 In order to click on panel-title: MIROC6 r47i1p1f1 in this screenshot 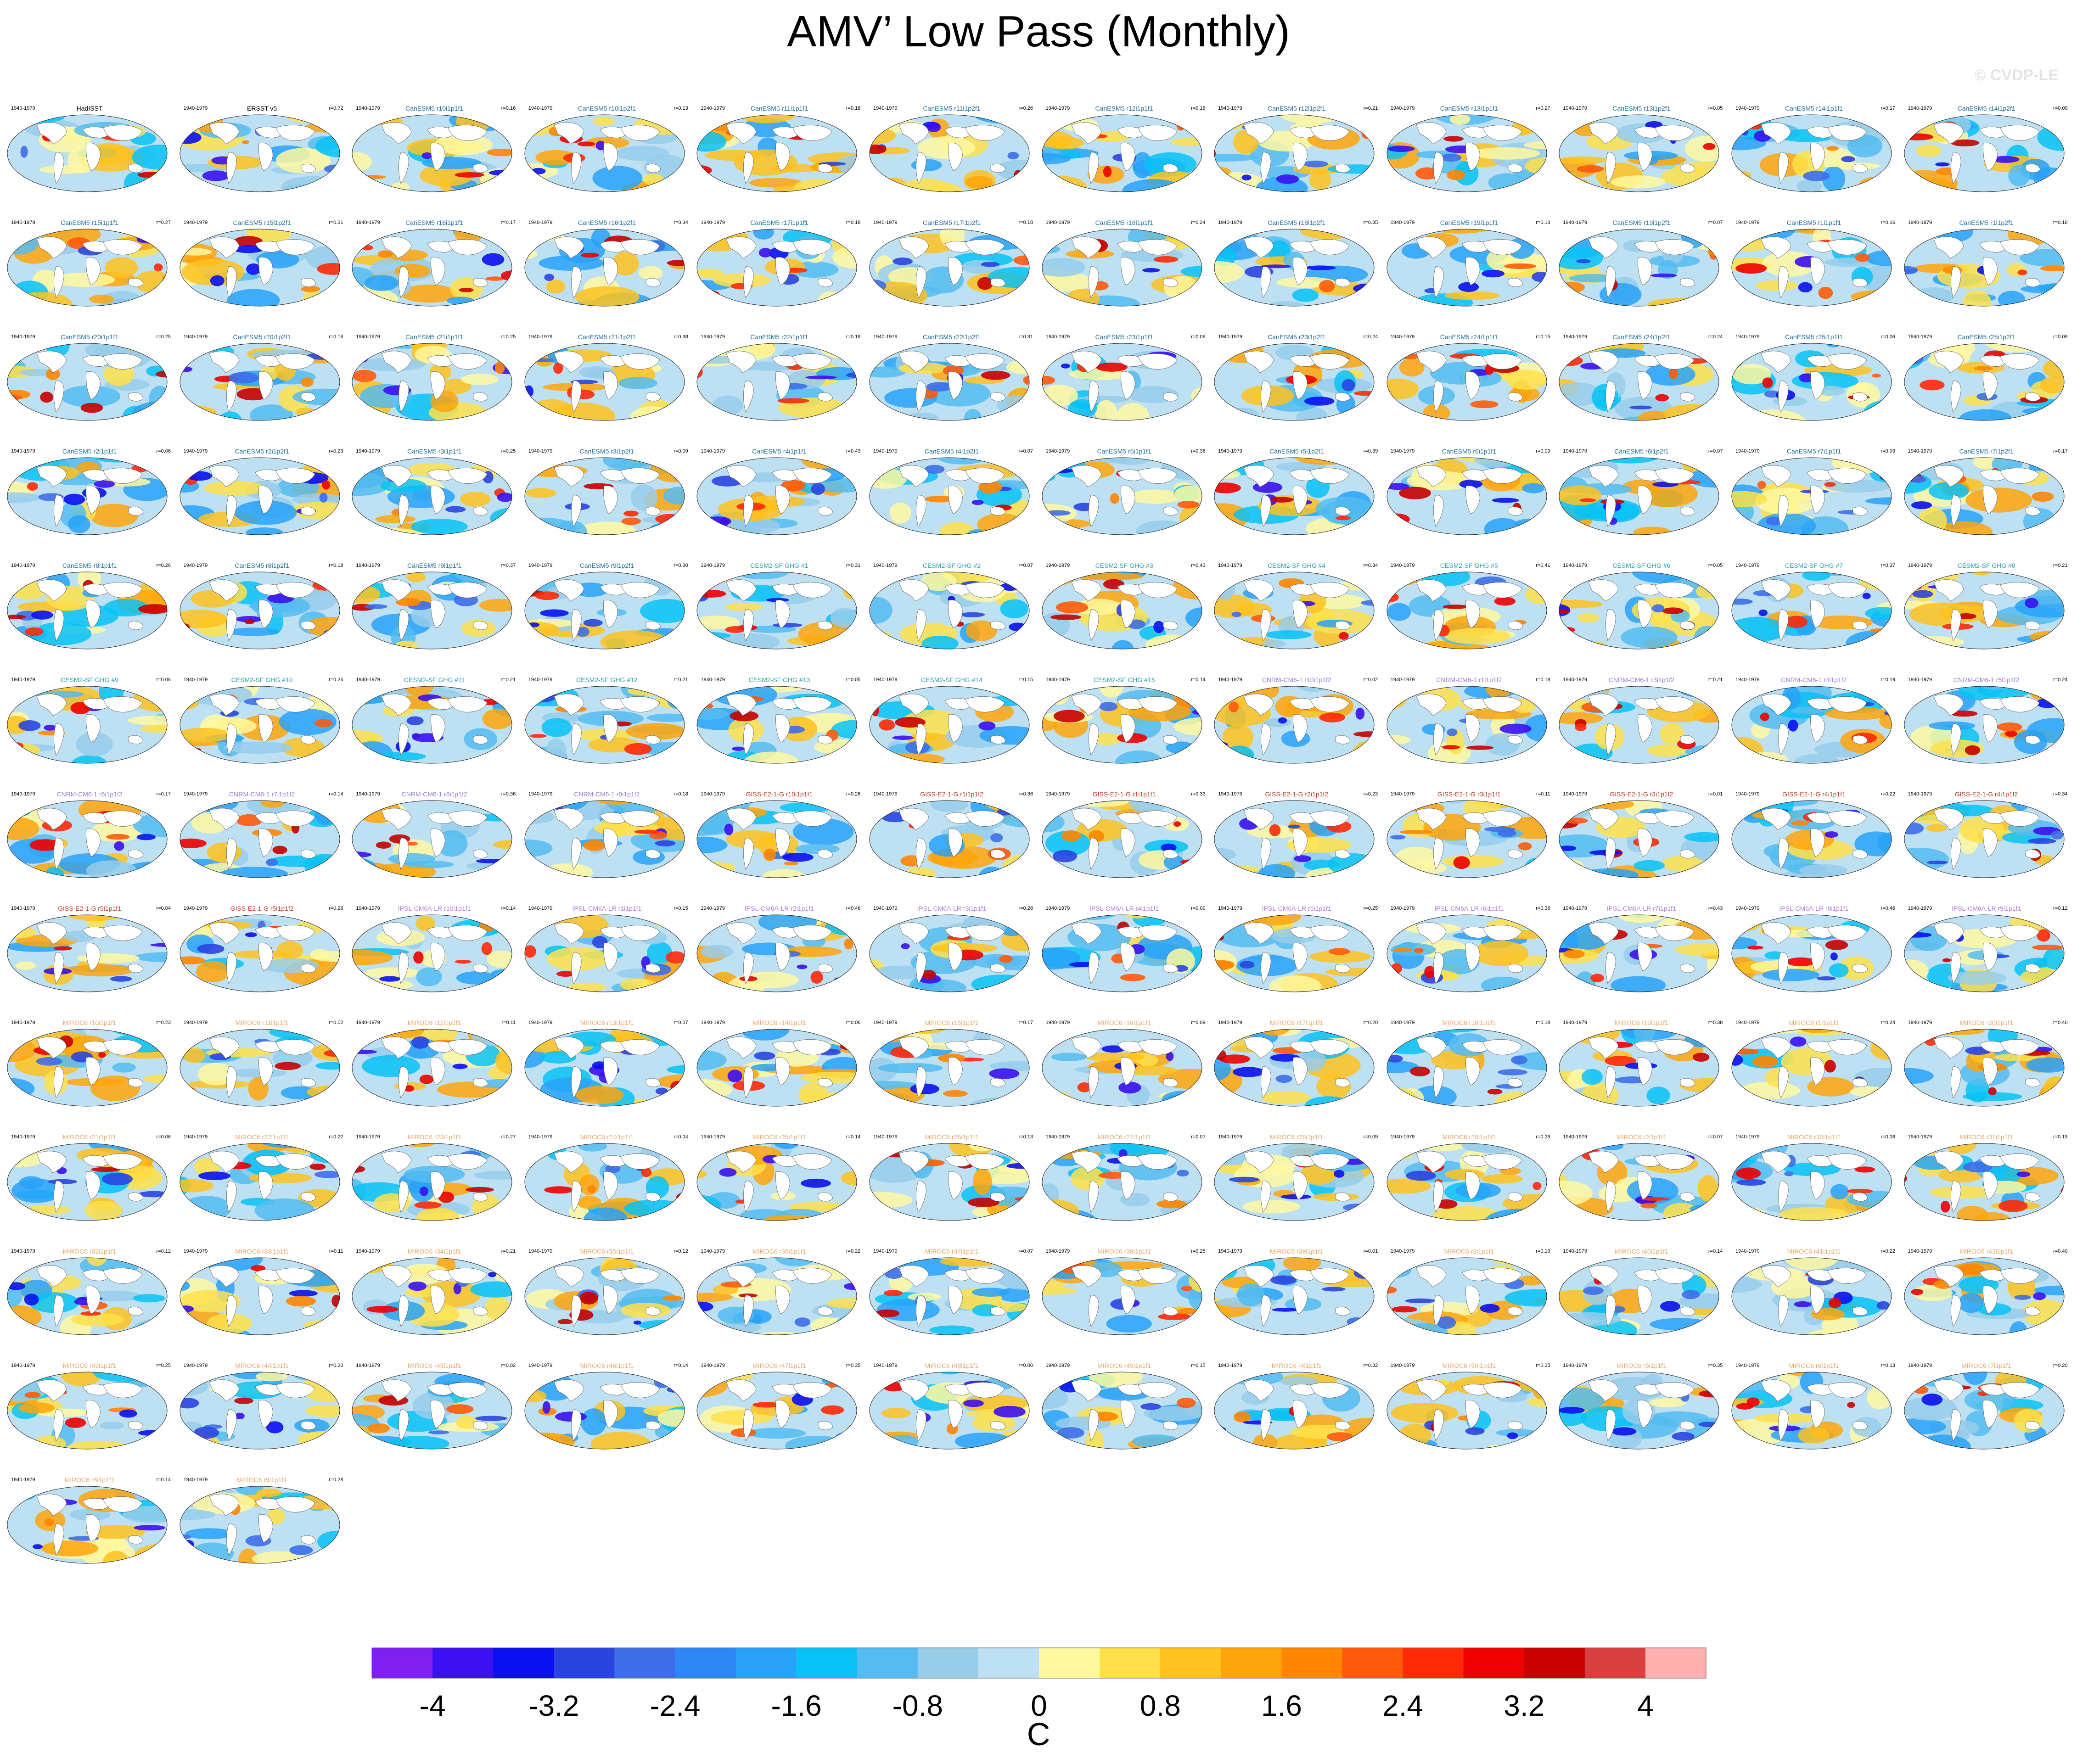, I will do `click(779, 1365)`.